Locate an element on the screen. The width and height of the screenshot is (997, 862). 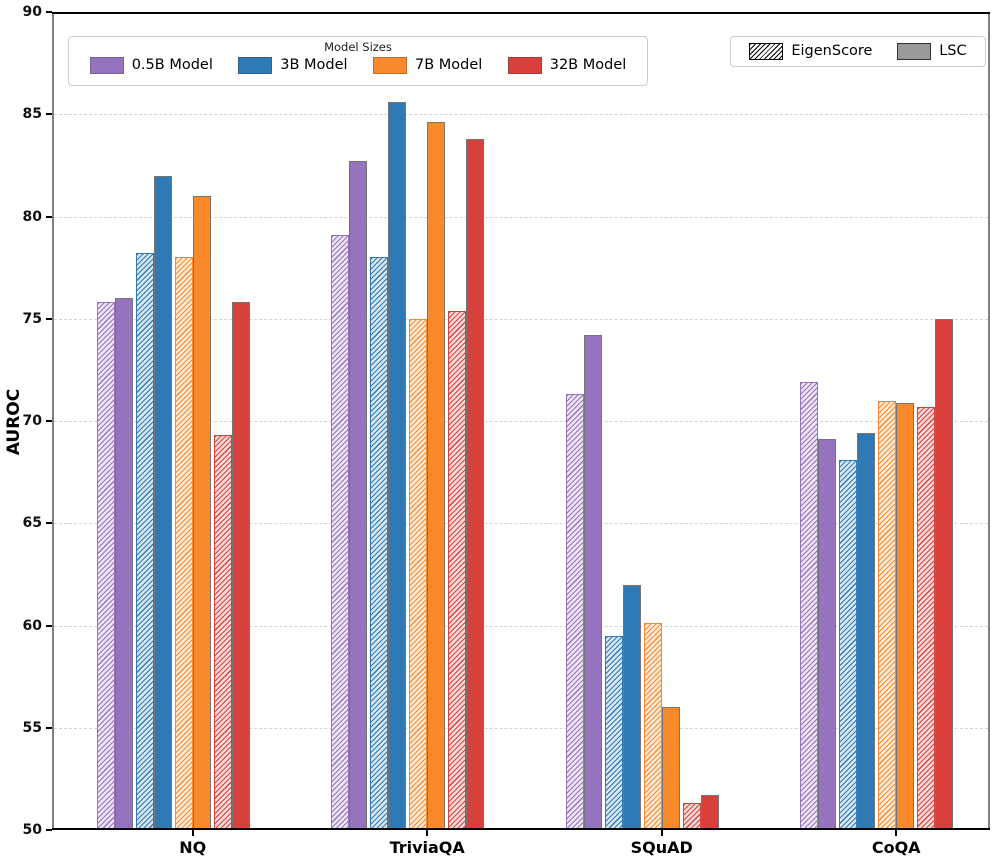
bar-triviaqa-3b-model-lsc is located at coordinates (397, 465).